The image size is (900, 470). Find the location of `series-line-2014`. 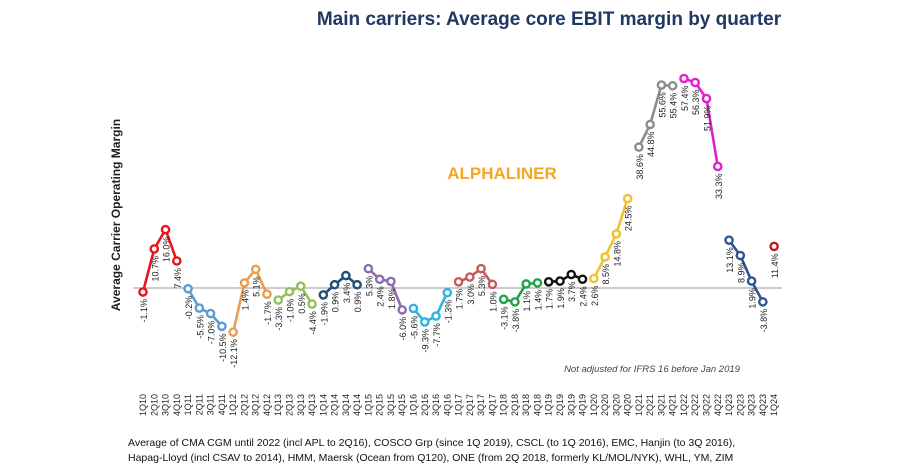

series-line-2014 is located at coordinates (340, 285).